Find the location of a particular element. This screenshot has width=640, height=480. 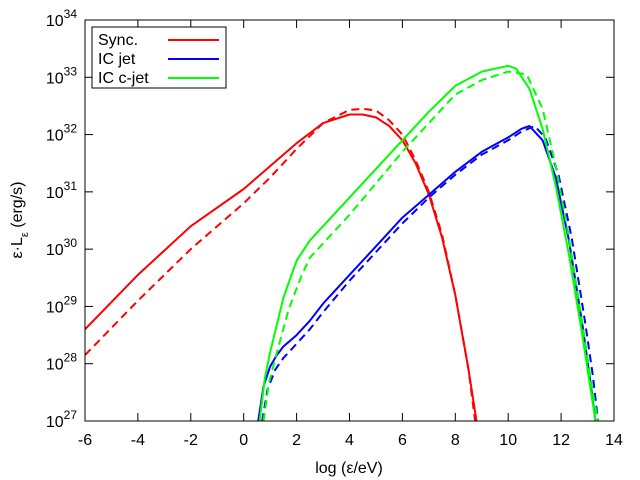

x-tick-label: 4 is located at coordinates (349, 440).